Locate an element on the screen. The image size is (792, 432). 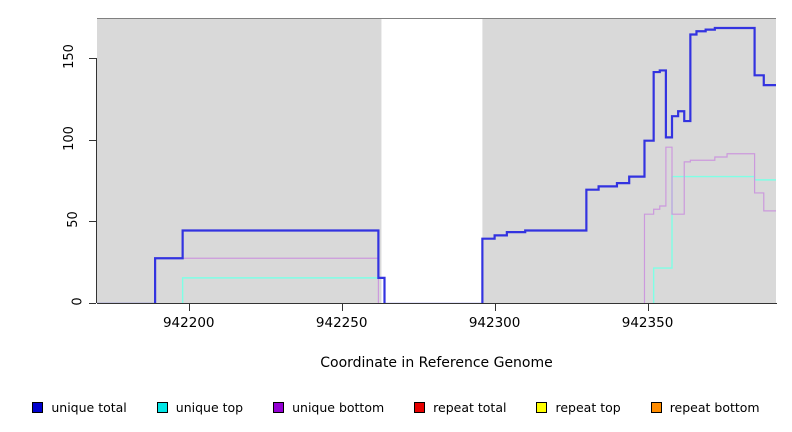
legend-item-repeat-top: repeat top is located at coordinates (593, 407).